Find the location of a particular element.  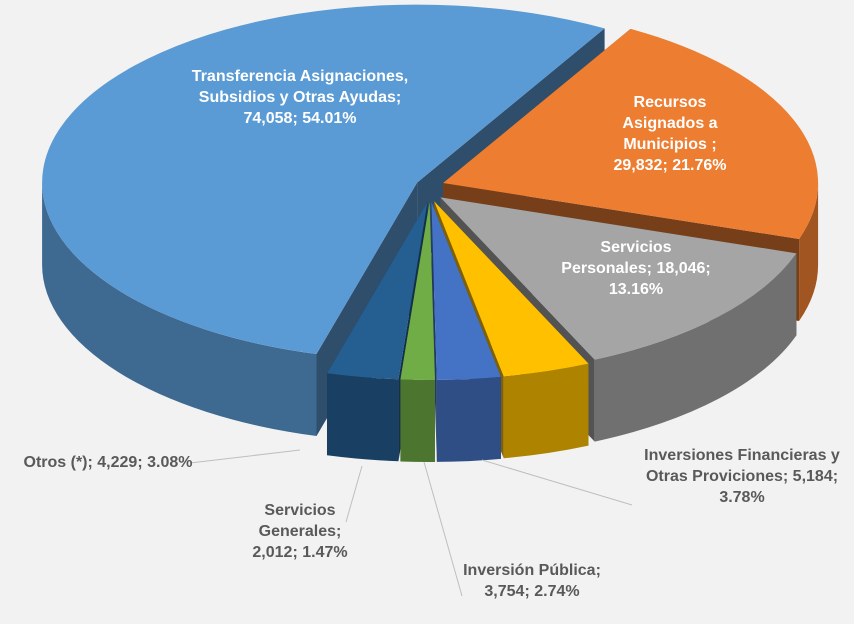

label-part: 3.08% is located at coordinates (170, 462).